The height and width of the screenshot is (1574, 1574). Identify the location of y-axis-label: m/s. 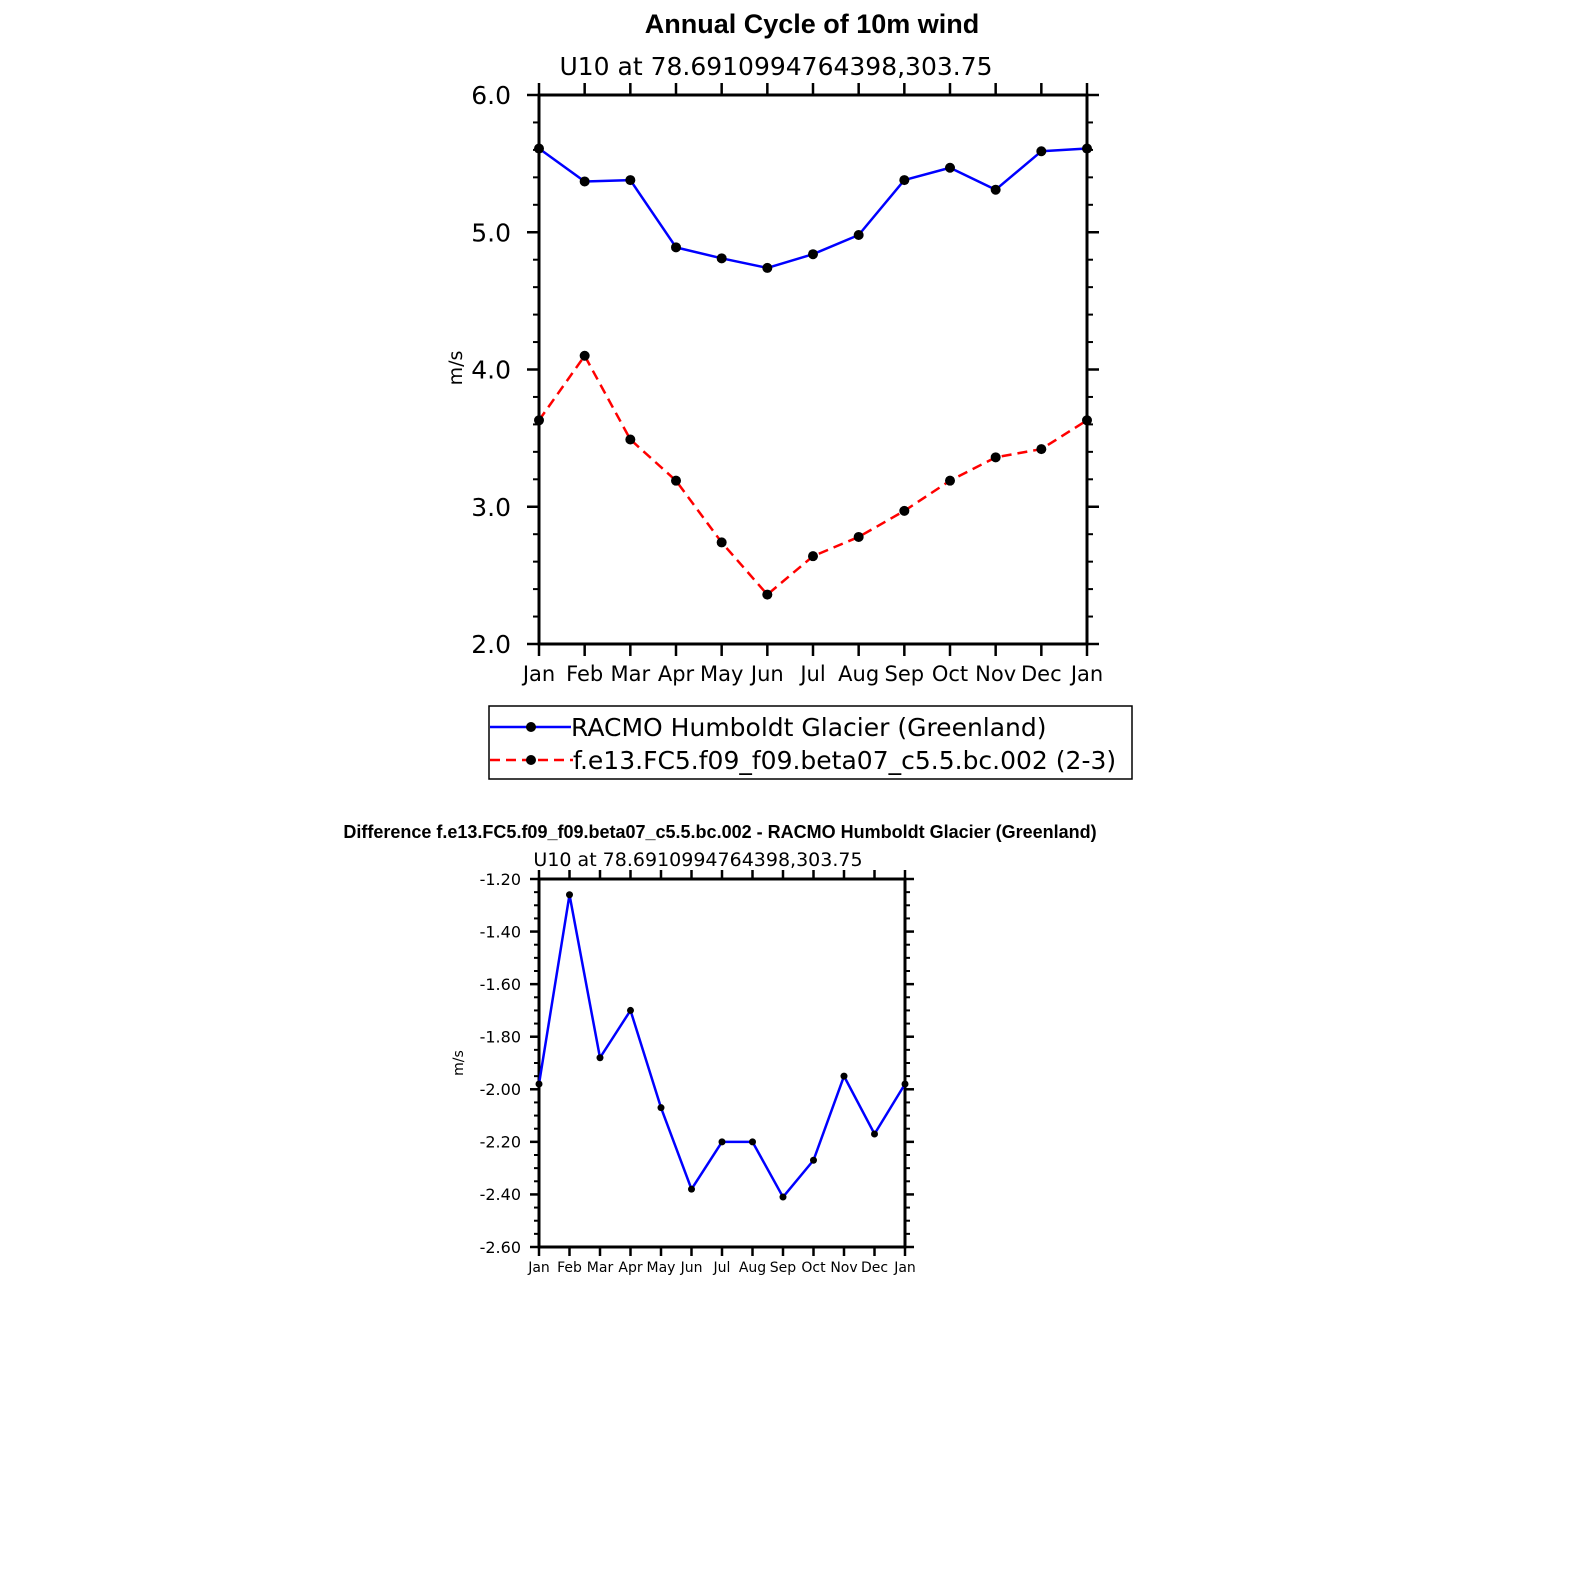
(456, 368).